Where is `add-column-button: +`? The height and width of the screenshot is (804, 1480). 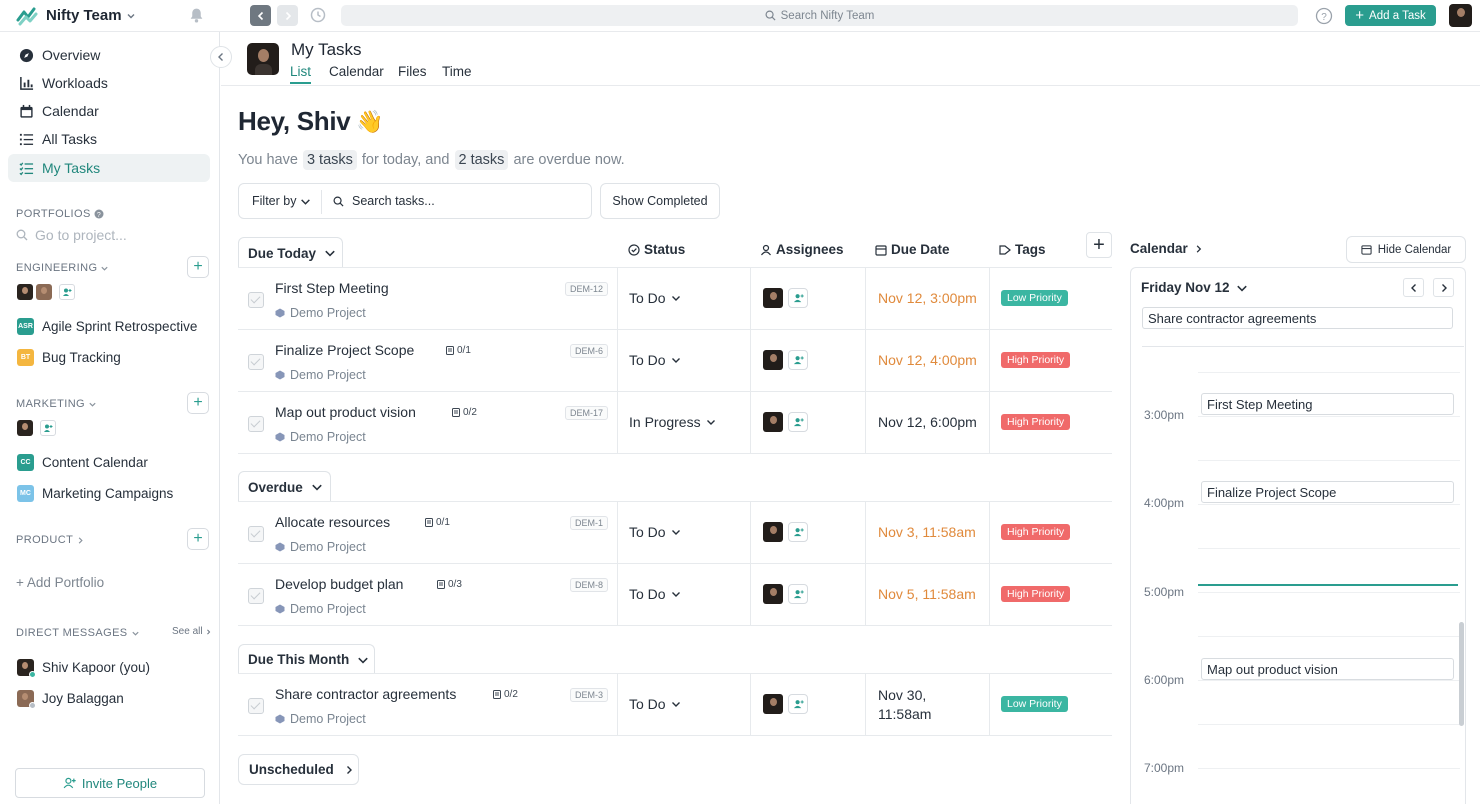
add-column-button: + is located at coordinates (1099, 245).